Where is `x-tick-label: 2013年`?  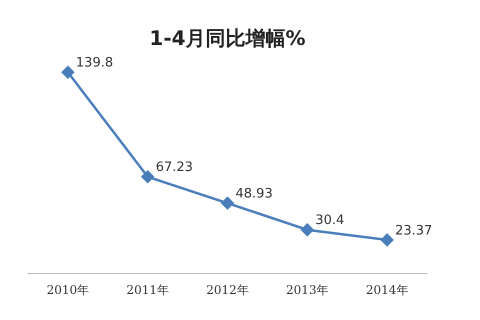
x-tick-label: 2013年 is located at coordinates (307, 289).